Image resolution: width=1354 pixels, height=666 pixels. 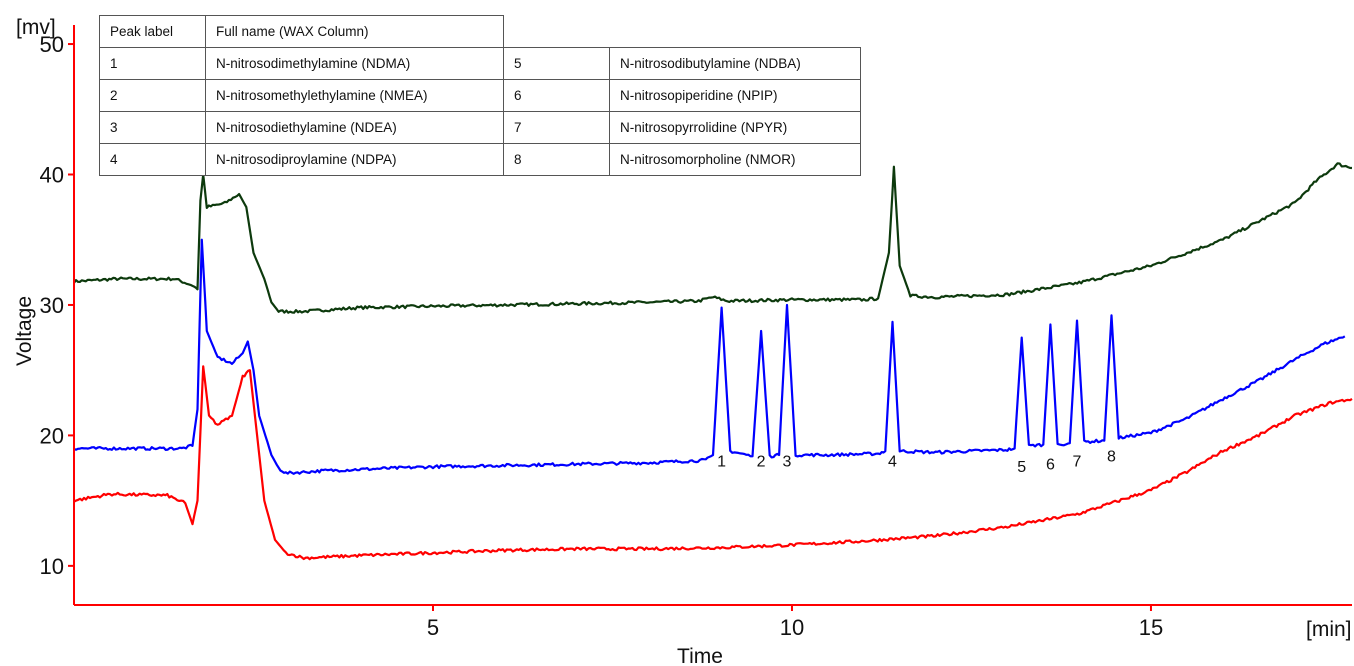 I want to click on x-tick-label: 10, so click(x=792, y=627).